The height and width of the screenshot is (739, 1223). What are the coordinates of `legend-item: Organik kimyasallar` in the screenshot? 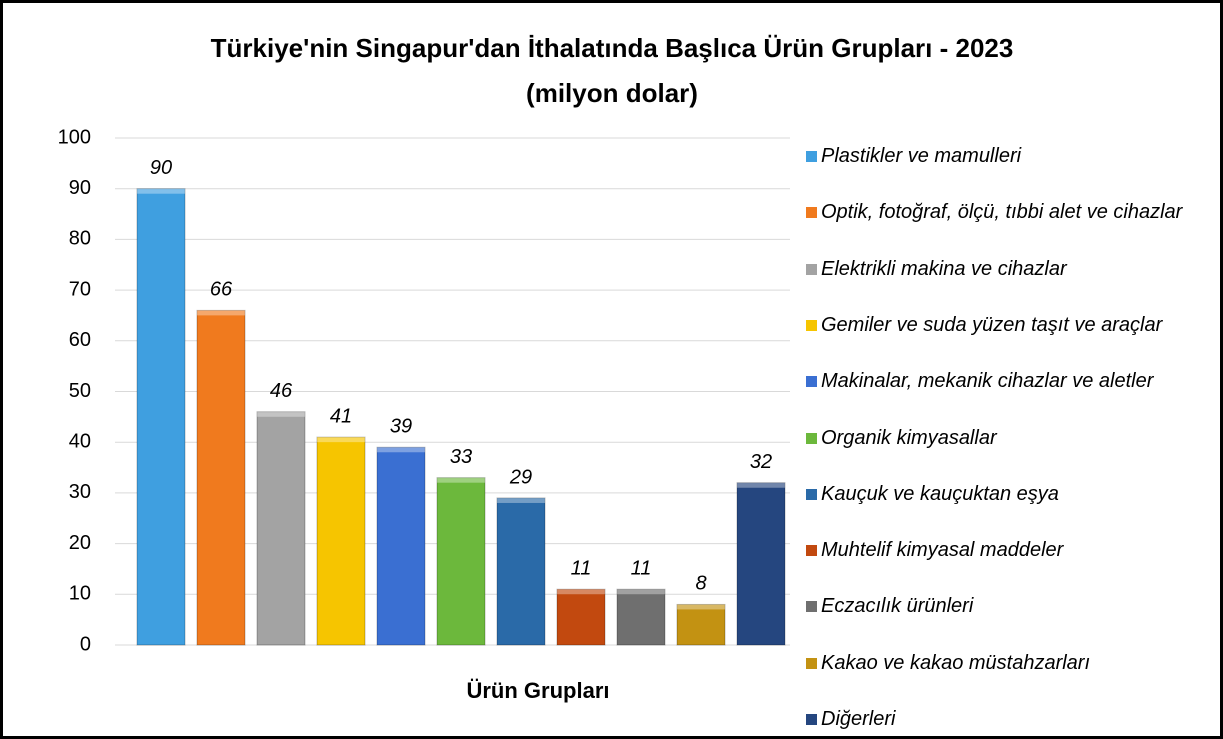 It's located at (1006, 438).